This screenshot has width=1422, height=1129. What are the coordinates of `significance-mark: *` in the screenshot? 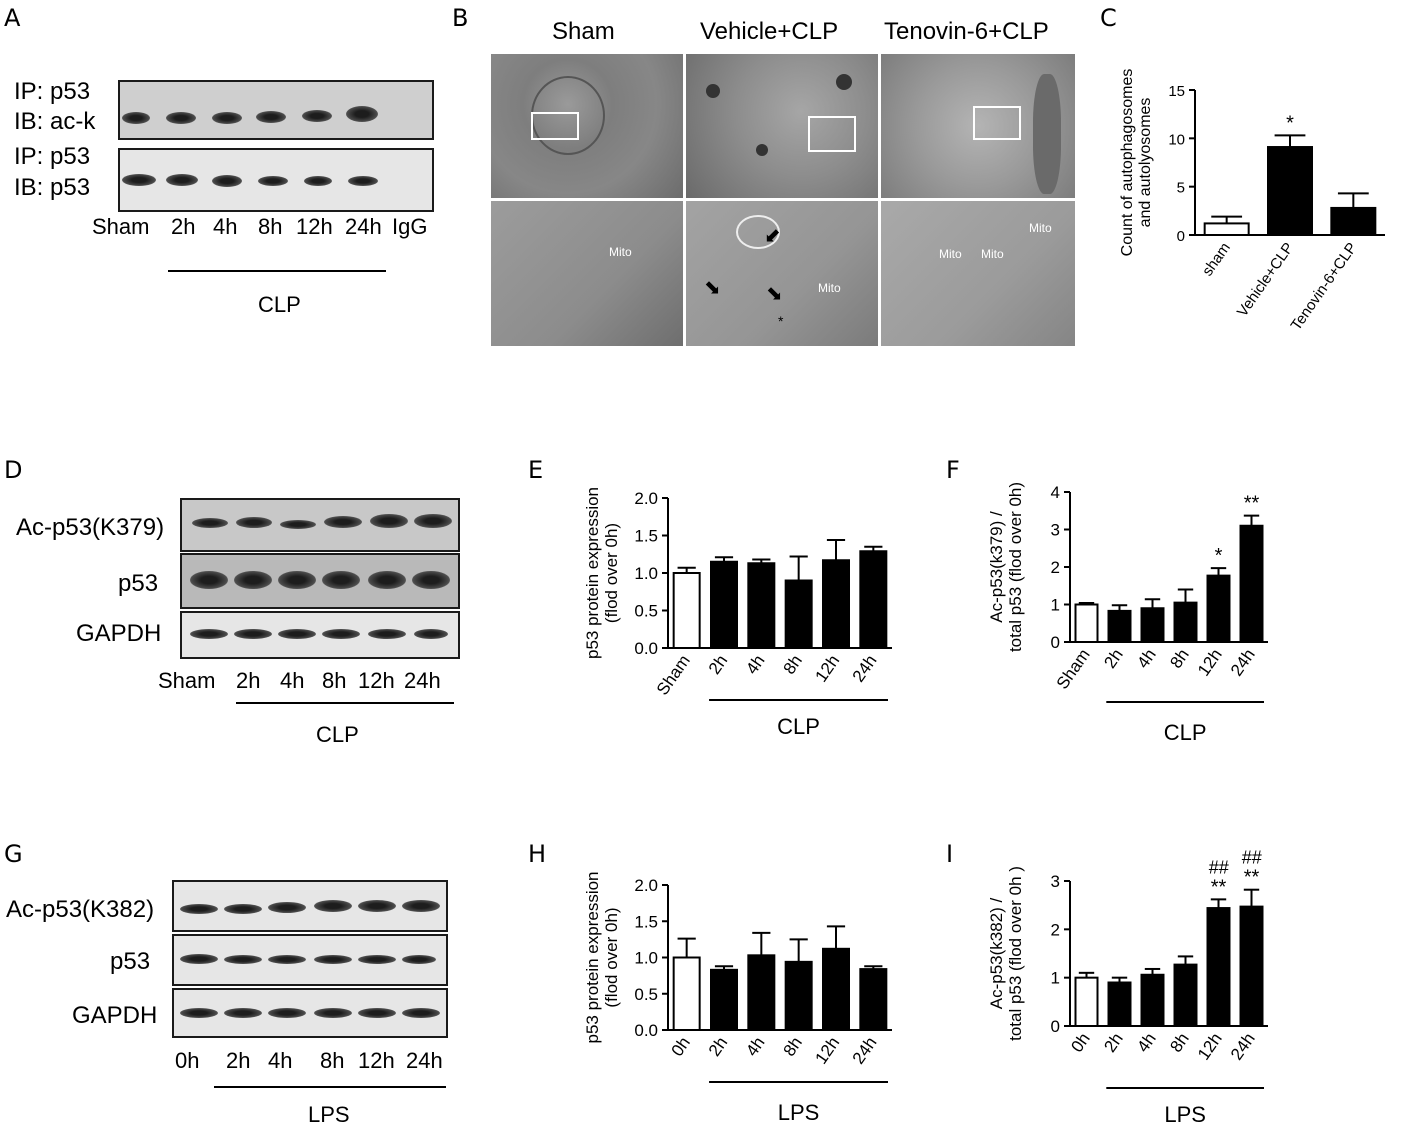 It's located at (1290, 123).